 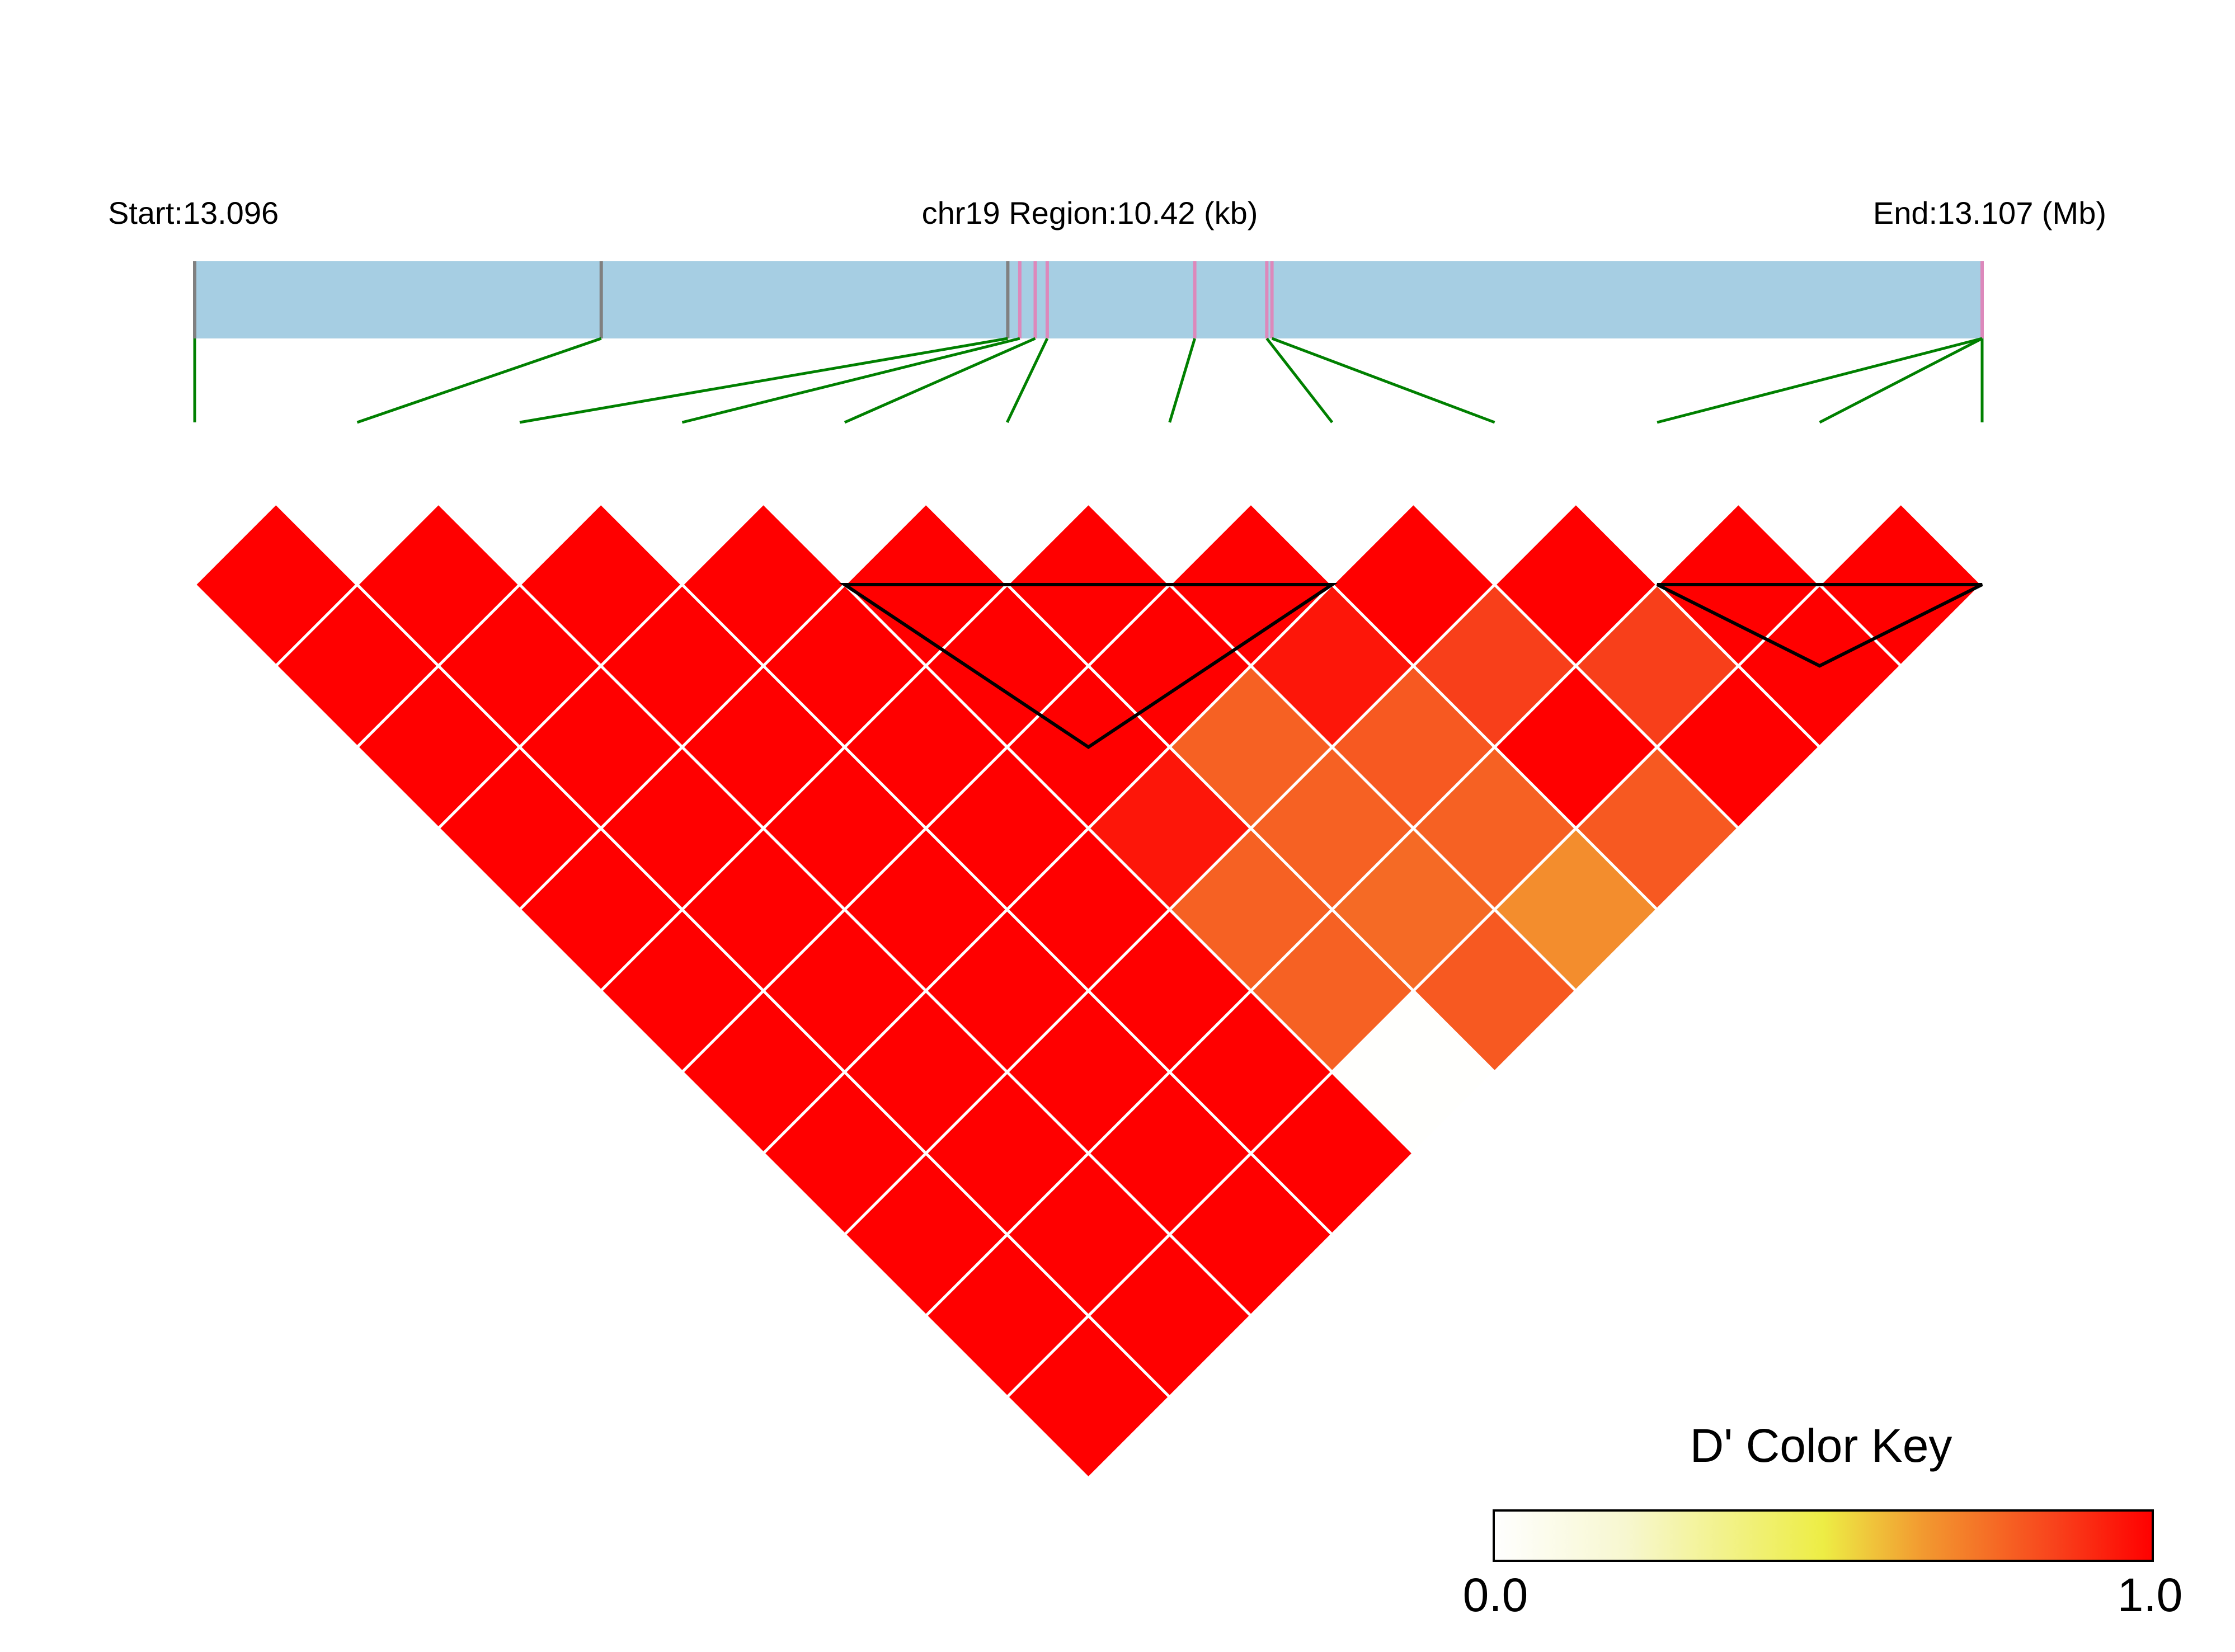 I want to click on snp-markers, so click(x=1088, y=300).